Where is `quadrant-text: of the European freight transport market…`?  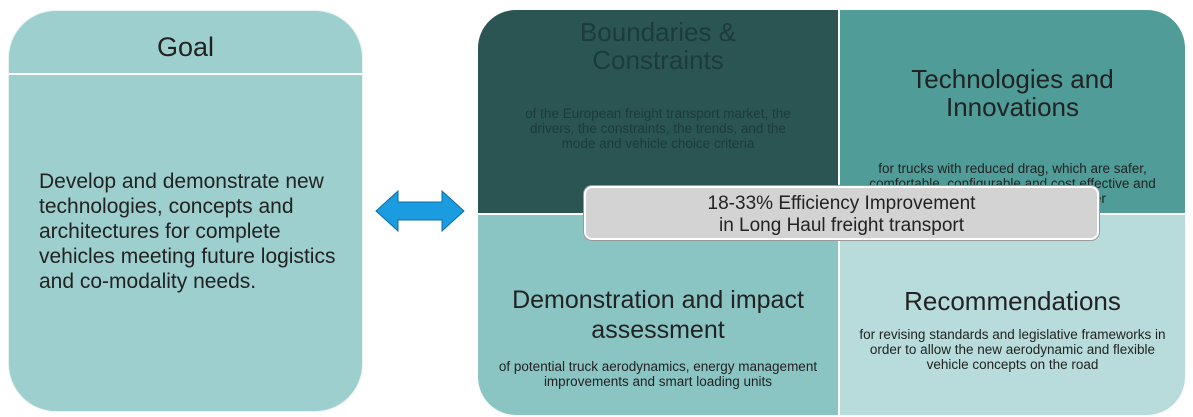
quadrant-text: of the European freight transport market… is located at coordinates (658, 128).